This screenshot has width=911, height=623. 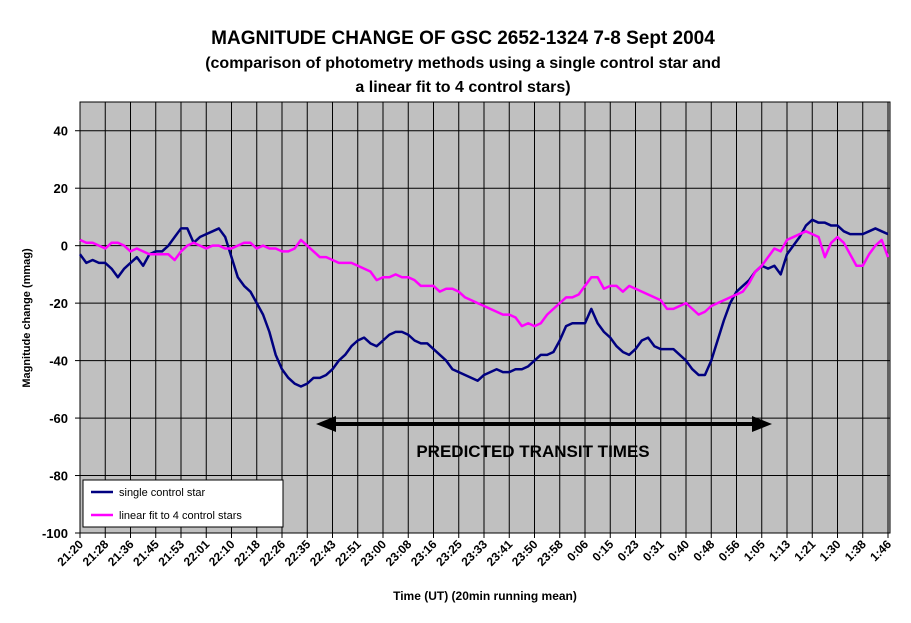 I want to click on x-tick-label: 21:28, so click(x=96, y=553).